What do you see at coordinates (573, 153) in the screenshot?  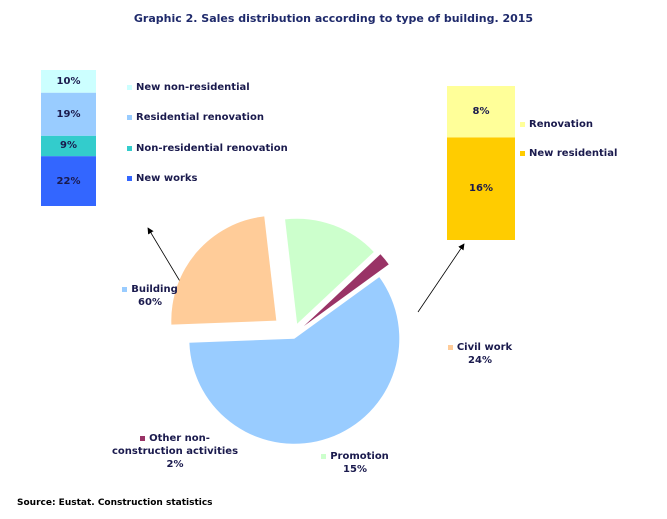 I see `legend-label: New residential` at bounding box center [573, 153].